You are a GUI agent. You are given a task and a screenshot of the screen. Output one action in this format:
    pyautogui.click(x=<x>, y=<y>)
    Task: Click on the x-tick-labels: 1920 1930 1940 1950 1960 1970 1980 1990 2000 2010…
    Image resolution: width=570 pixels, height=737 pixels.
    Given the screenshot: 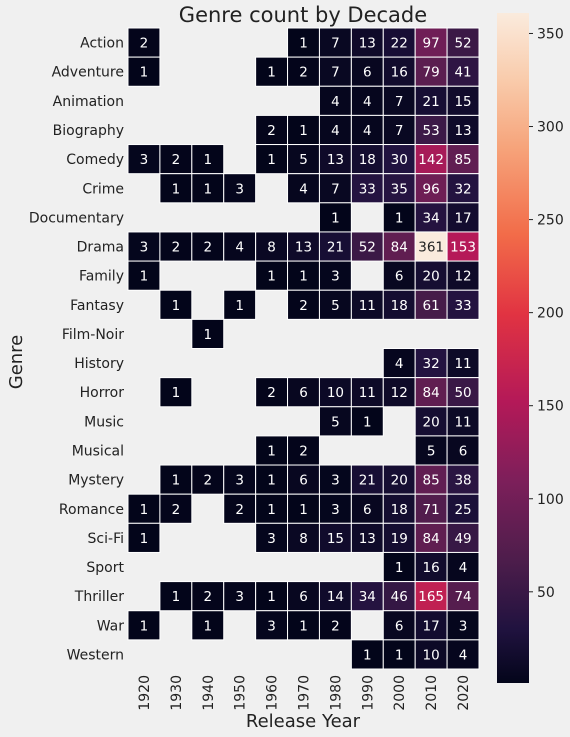 What is the action you would take?
    pyautogui.click(x=304, y=693)
    